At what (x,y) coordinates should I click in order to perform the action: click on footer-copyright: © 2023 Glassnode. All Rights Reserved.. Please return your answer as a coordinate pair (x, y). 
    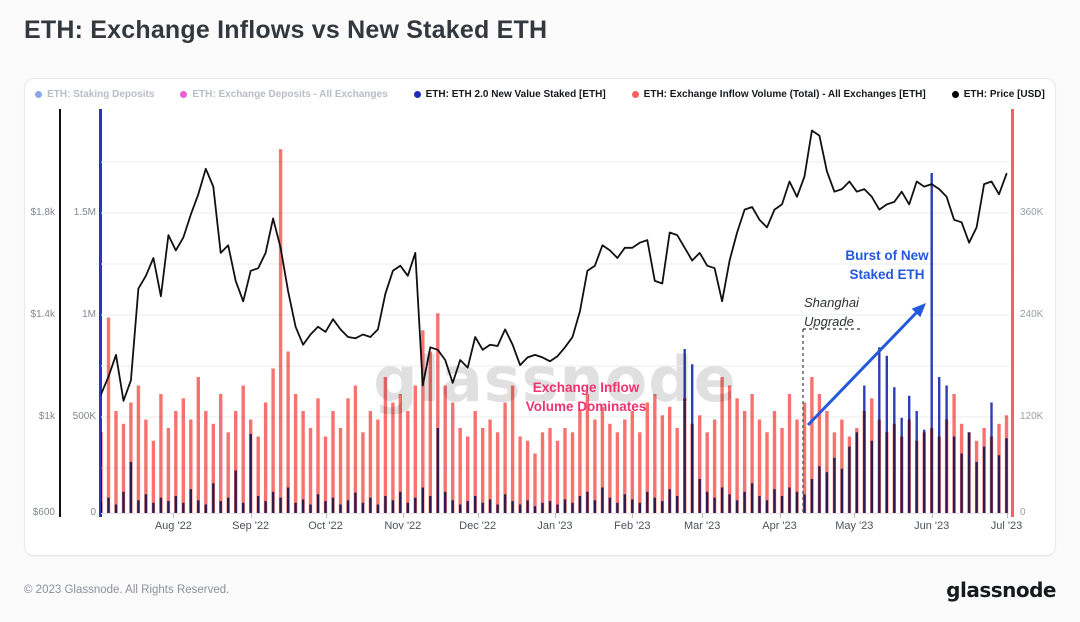
    Looking at the image, I should click on (127, 590).